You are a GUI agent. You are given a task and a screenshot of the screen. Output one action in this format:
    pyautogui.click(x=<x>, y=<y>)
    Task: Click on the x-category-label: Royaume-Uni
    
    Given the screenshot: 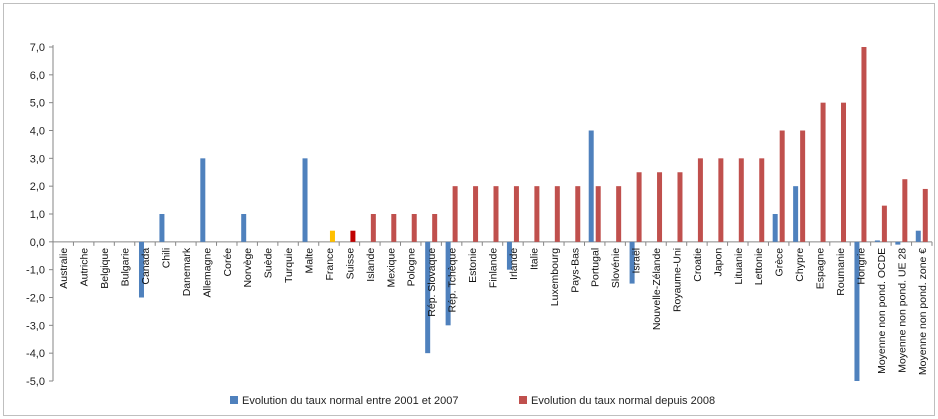 What is the action you would take?
    pyautogui.click(x=677, y=280)
    